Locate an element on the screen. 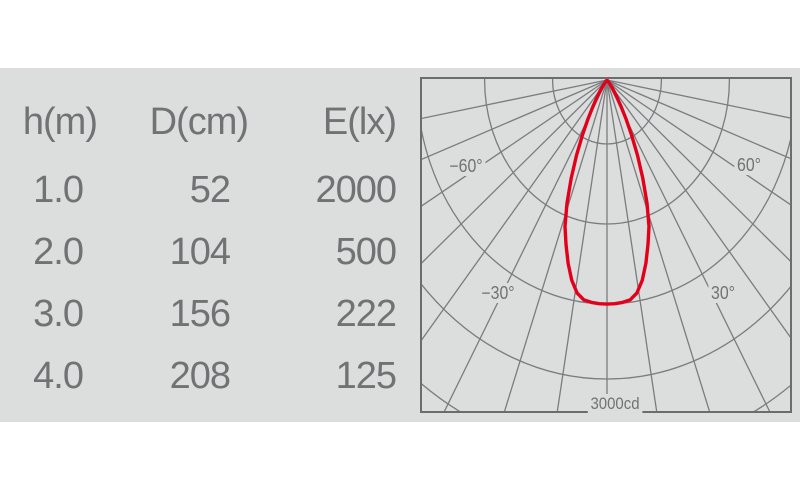 The height and width of the screenshot is (500, 800). angle-label-minus30: −30° is located at coordinates (498, 293).